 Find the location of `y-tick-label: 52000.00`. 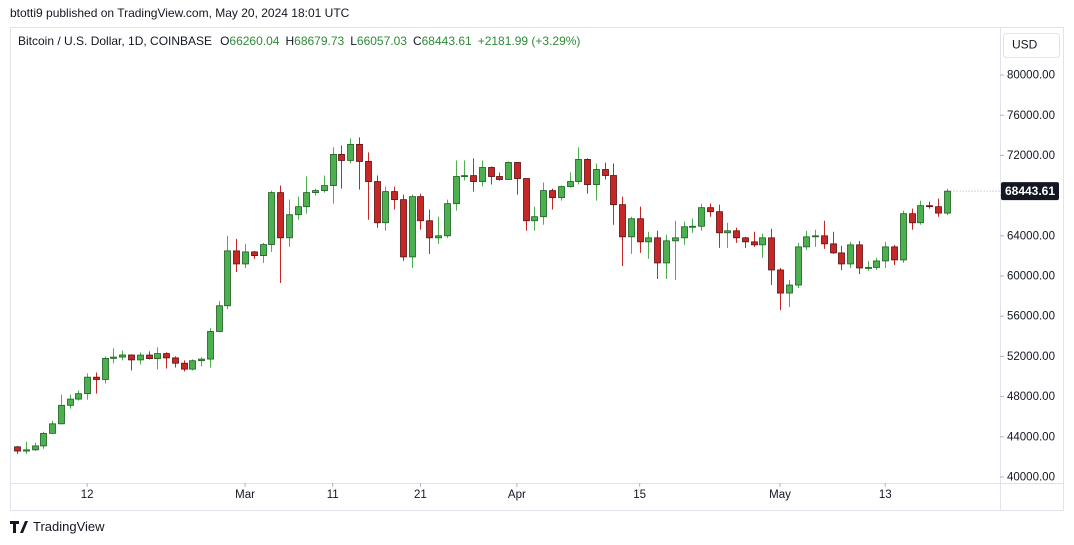

y-tick-label: 52000.00 is located at coordinates (1031, 357).